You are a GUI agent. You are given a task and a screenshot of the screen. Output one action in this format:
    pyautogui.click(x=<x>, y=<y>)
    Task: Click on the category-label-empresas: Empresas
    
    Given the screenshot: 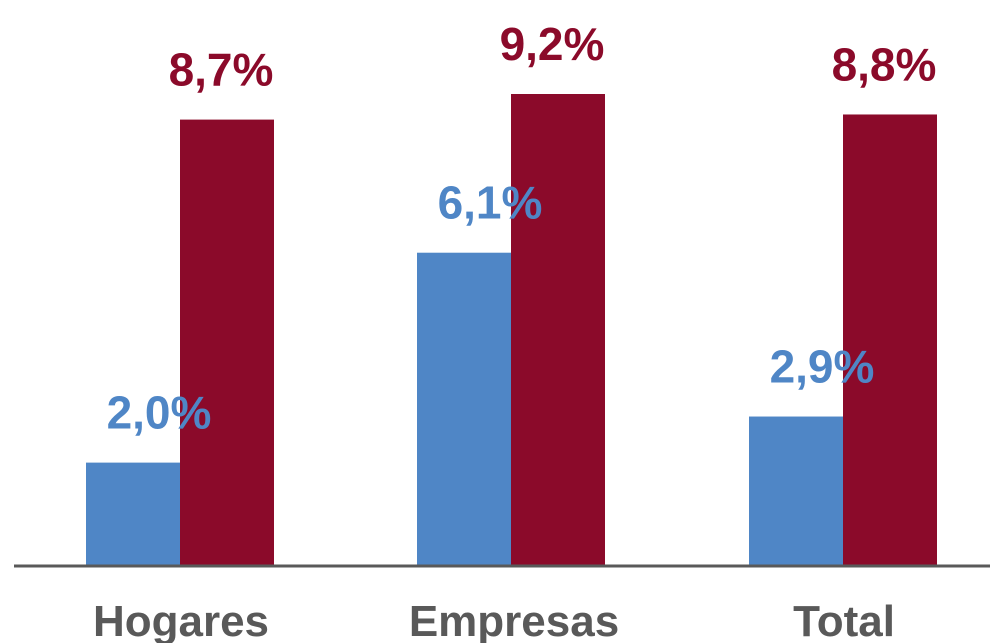 What is the action you would take?
    pyautogui.click(x=514, y=620)
    